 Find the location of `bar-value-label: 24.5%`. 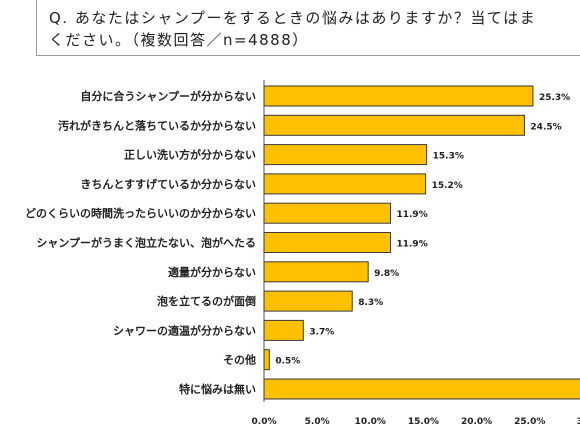

bar-value-label: 24.5% is located at coordinates (545, 127).